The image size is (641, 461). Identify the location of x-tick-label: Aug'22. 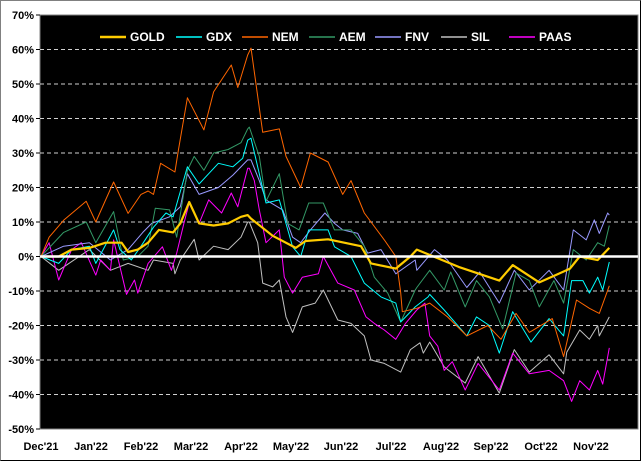
(441, 447).